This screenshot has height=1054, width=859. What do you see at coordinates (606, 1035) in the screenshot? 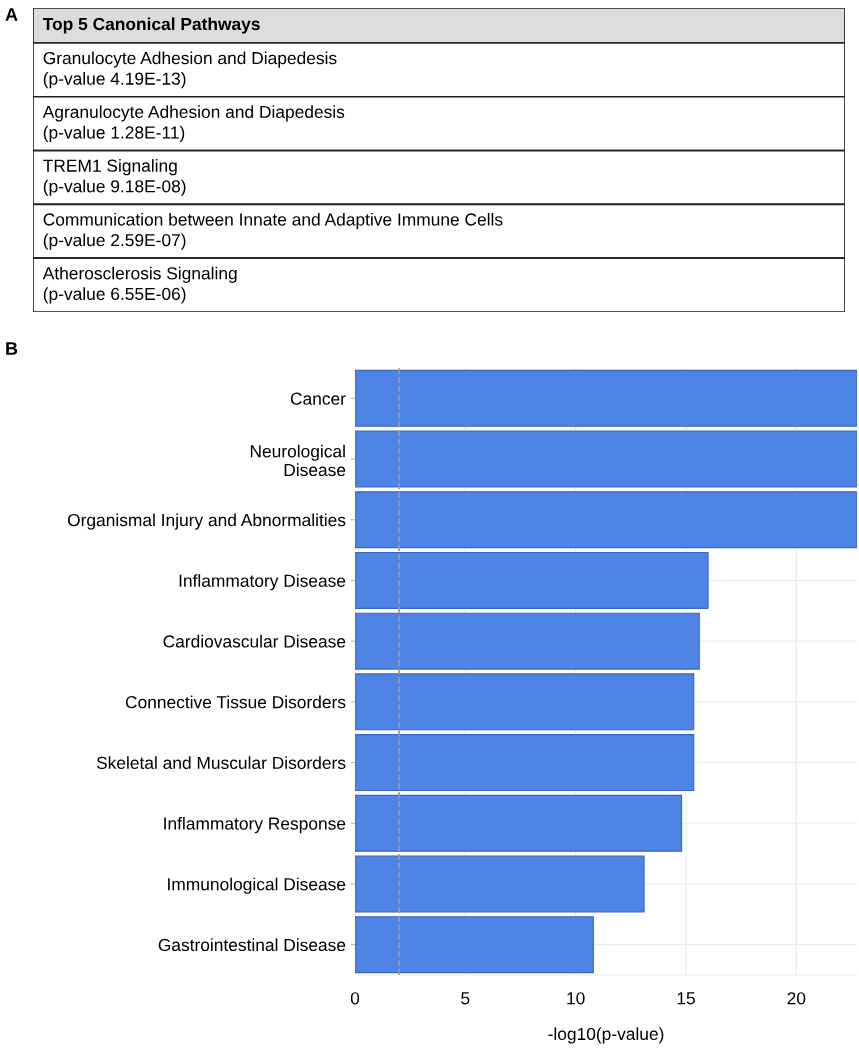
I see `x-axis-title: -log10(p-value)` at bounding box center [606, 1035].